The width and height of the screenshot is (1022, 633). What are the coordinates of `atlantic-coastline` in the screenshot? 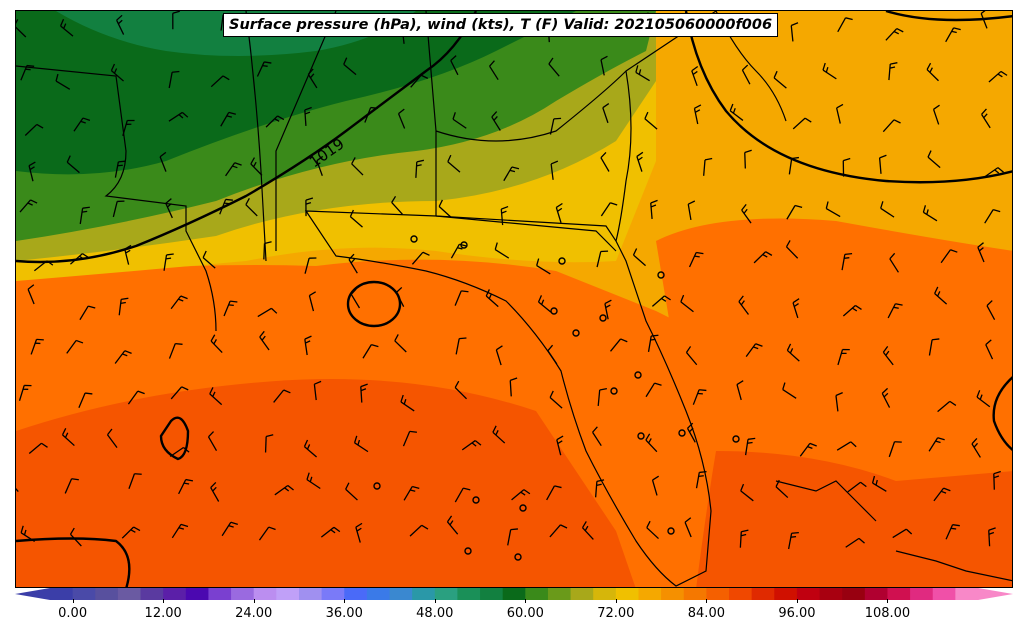 It's located at (623, 156).